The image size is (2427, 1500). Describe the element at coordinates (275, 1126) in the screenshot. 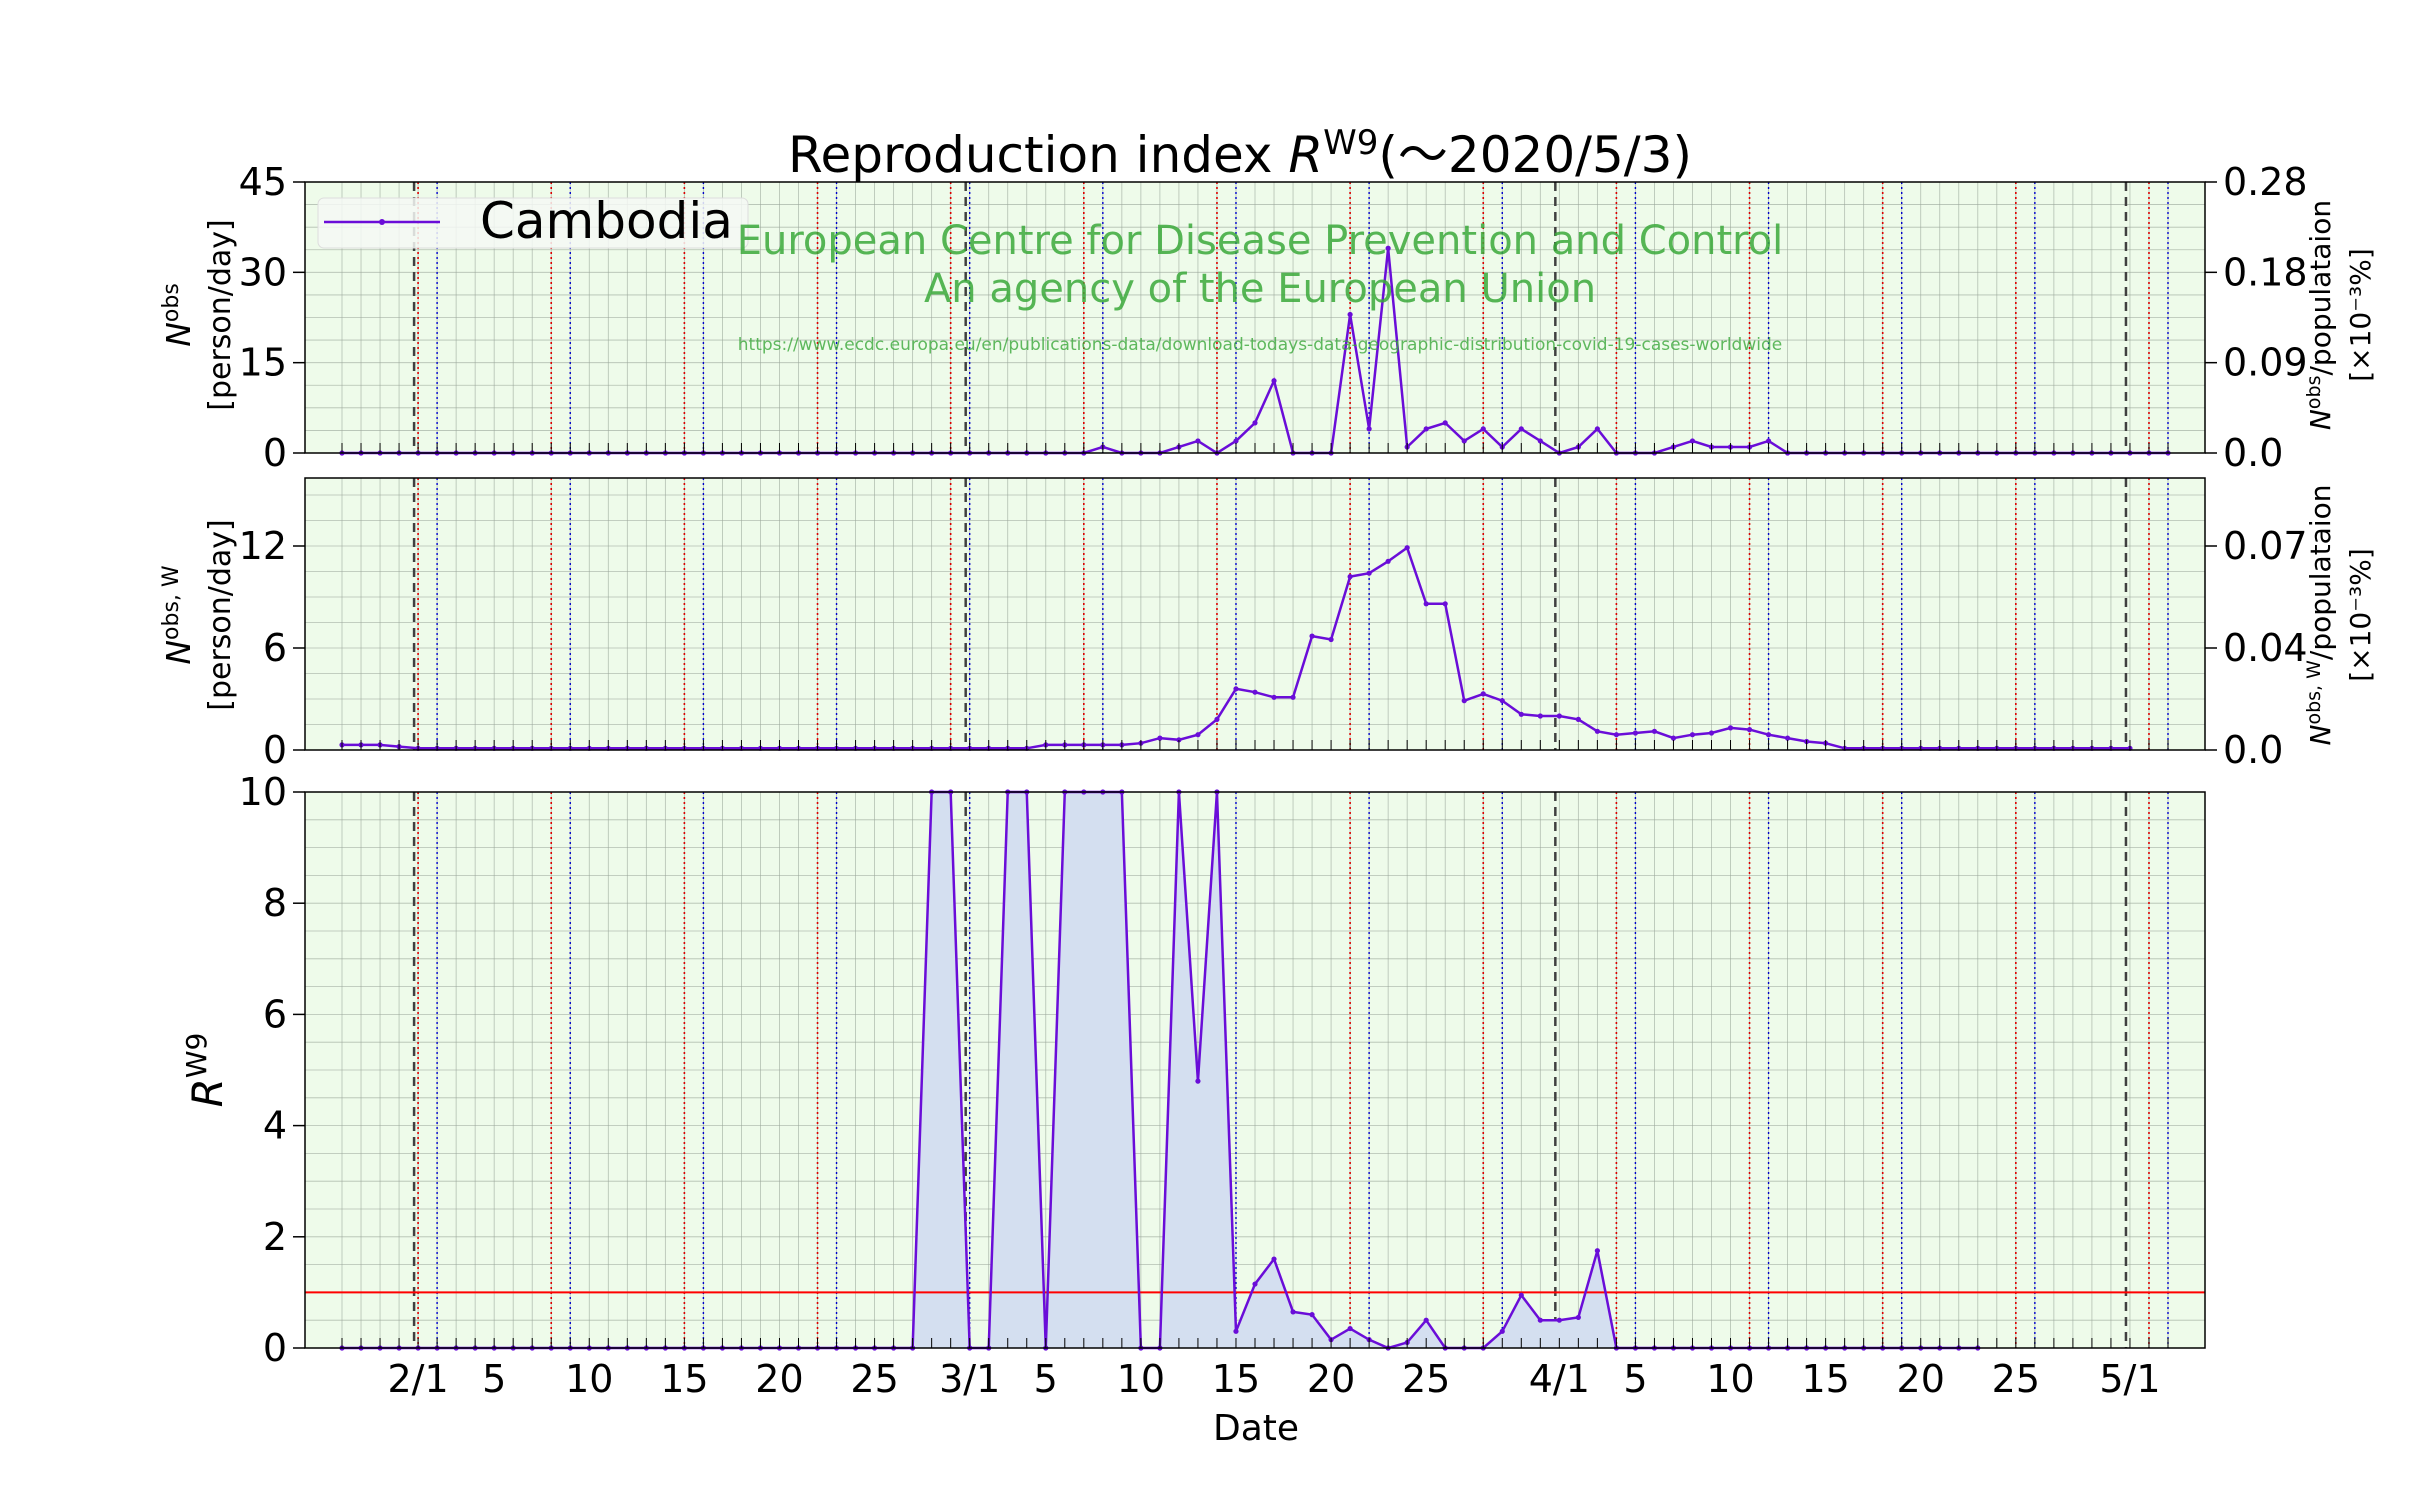

I see `y-tick-label: 4` at that location.